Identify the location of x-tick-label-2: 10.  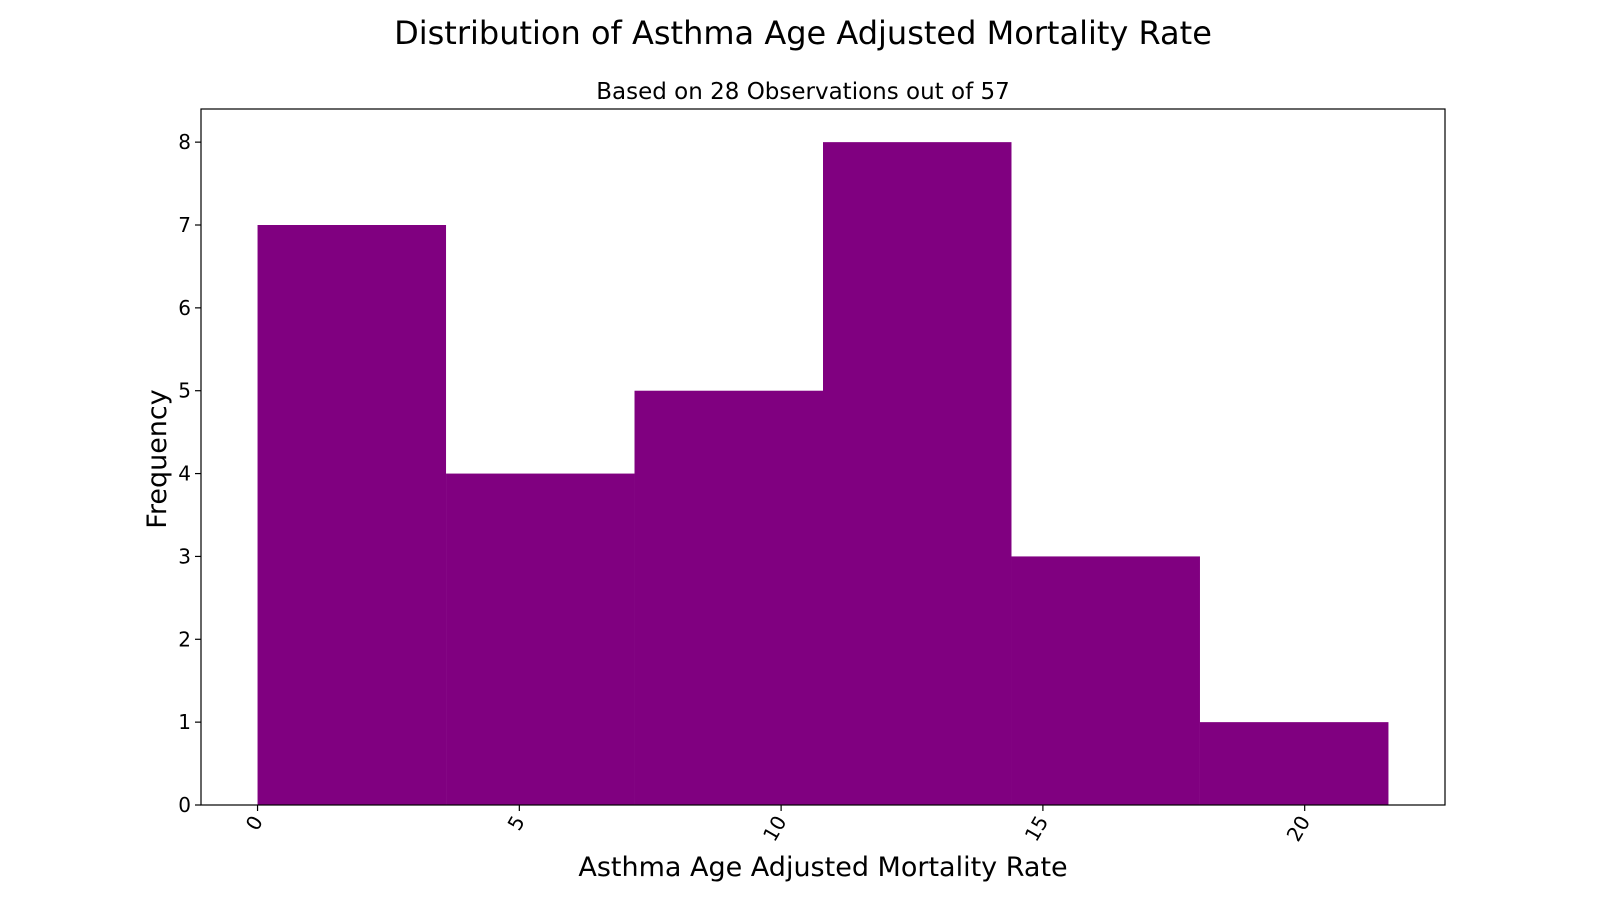
(775, 829).